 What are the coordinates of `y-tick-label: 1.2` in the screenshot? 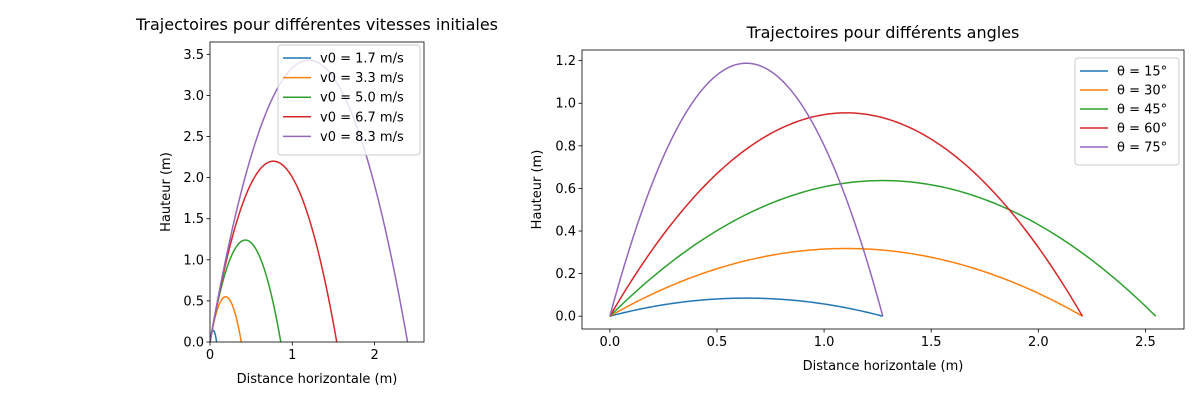 It's located at (565, 61).